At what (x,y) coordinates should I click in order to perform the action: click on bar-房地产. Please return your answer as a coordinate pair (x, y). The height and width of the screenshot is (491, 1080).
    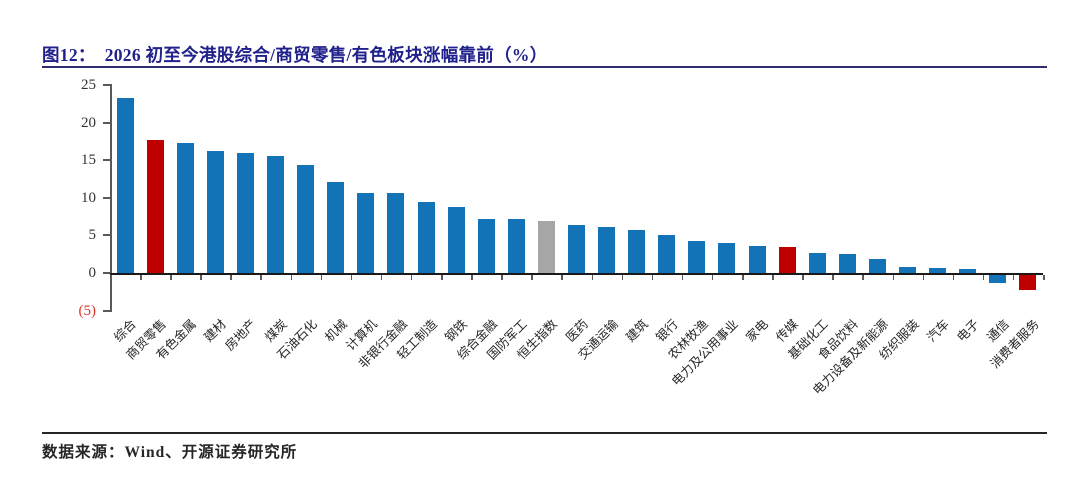
    Looking at the image, I should click on (245, 213).